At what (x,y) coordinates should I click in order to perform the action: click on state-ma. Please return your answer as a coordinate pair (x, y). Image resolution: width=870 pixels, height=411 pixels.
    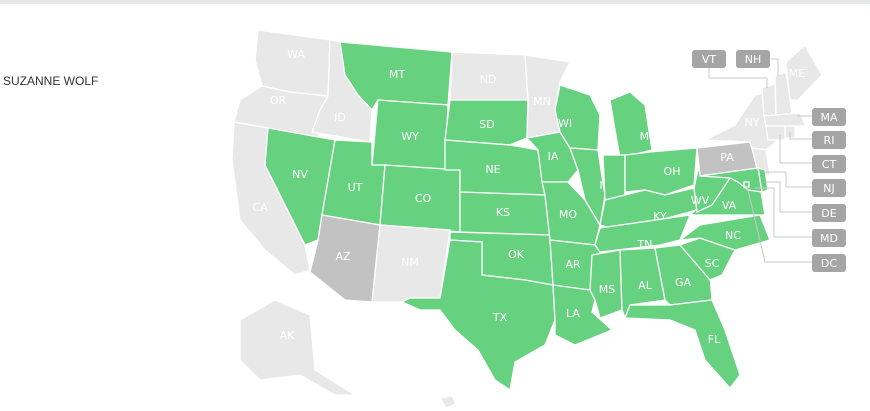
    Looking at the image, I should click on (785, 119).